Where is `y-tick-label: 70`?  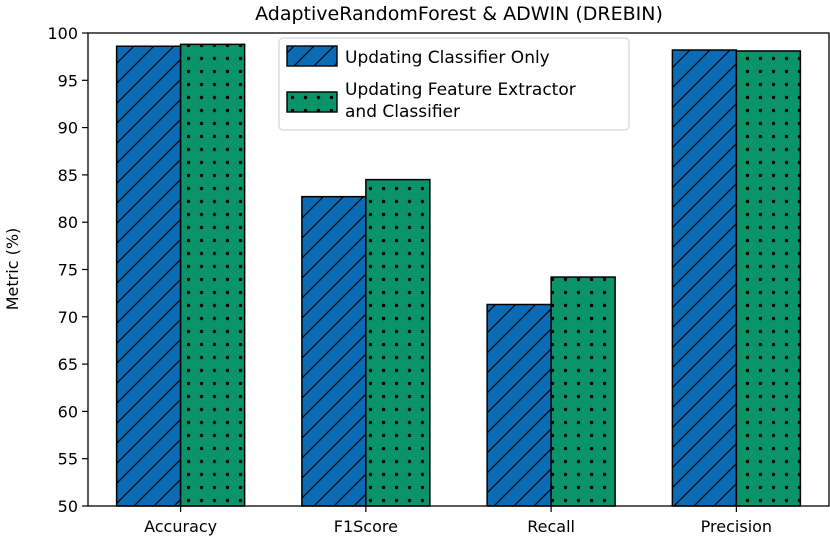
y-tick-label: 70 is located at coordinates (68, 317).